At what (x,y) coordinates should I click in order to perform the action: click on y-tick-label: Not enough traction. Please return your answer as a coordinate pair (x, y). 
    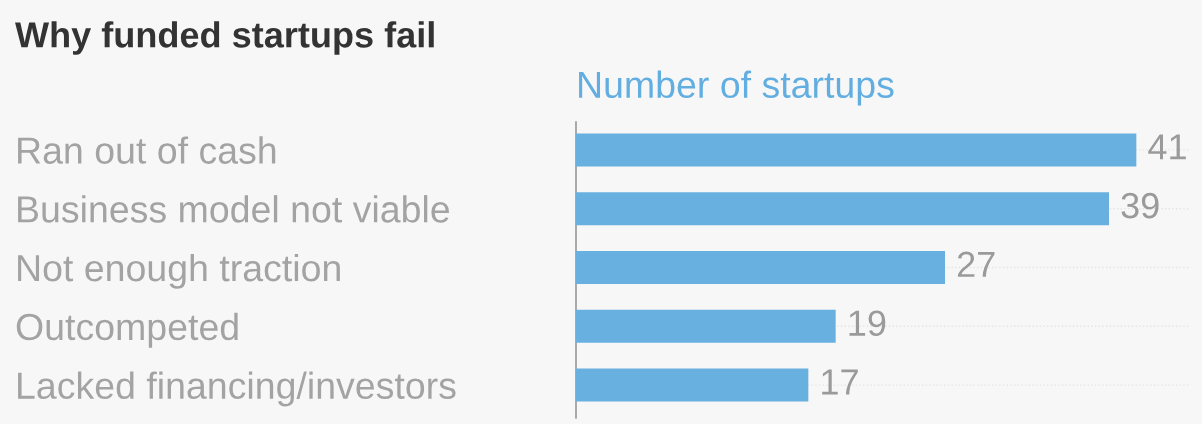
    Looking at the image, I should click on (179, 271).